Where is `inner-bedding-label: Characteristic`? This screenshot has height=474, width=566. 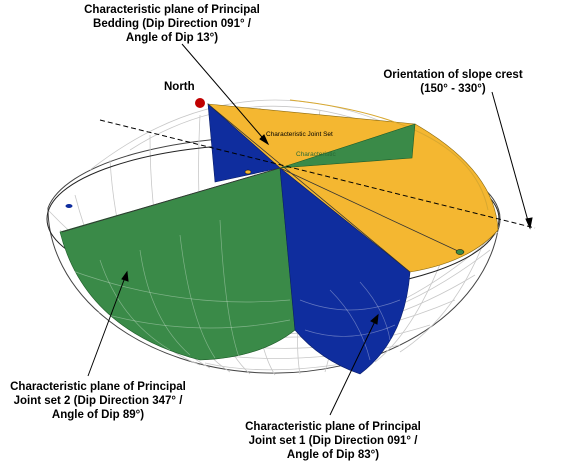
inner-bedding-label: Characteristic is located at coordinates (316, 154).